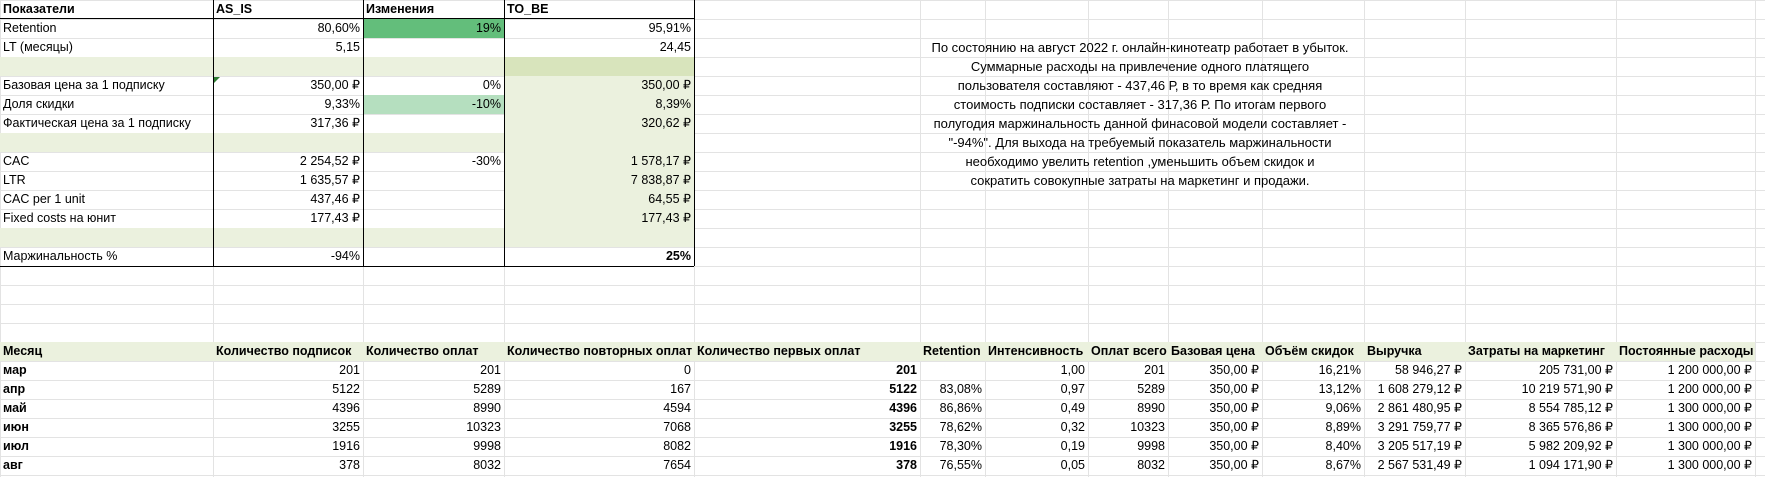  What do you see at coordinates (335, 123) in the screenshot?
I see `top-cell-as_is: 317,36 ₽` at bounding box center [335, 123].